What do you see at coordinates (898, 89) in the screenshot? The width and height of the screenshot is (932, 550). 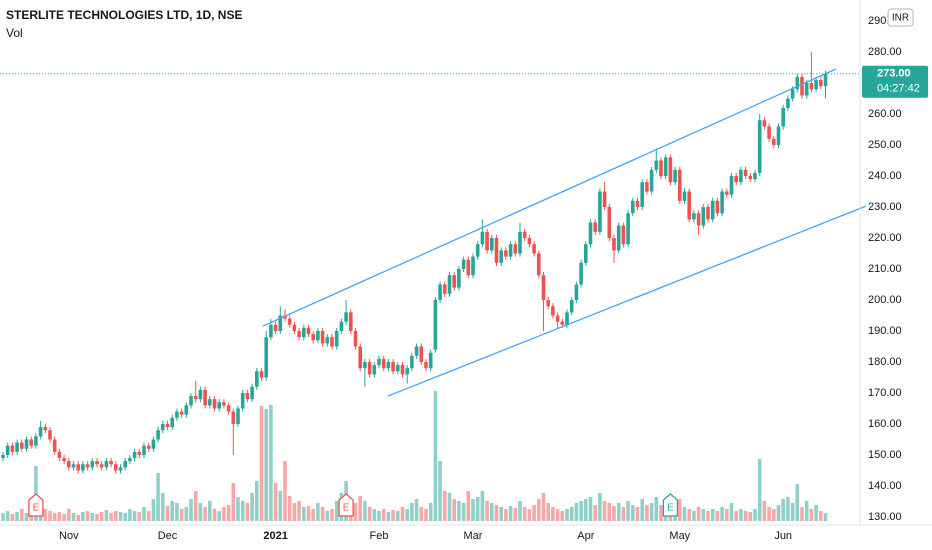 I see `countdown-label: 04:27:42` at bounding box center [898, 89].